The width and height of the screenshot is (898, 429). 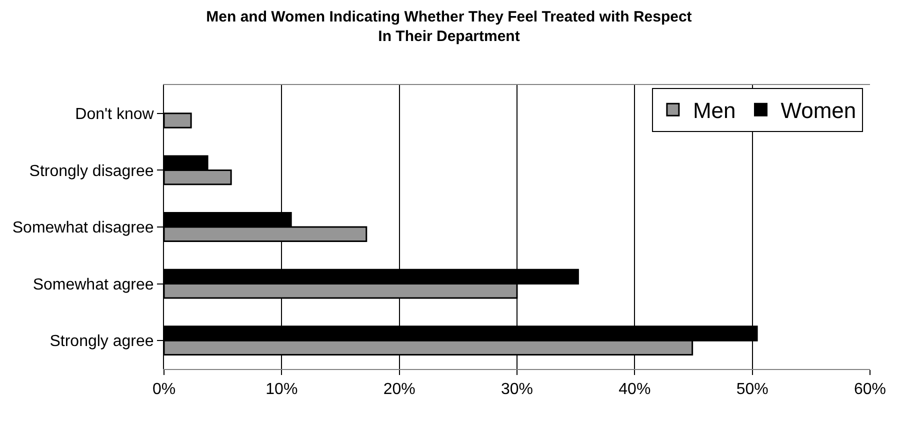 I want to click on x-tick-label: 30%, so click(x=517, y=389).